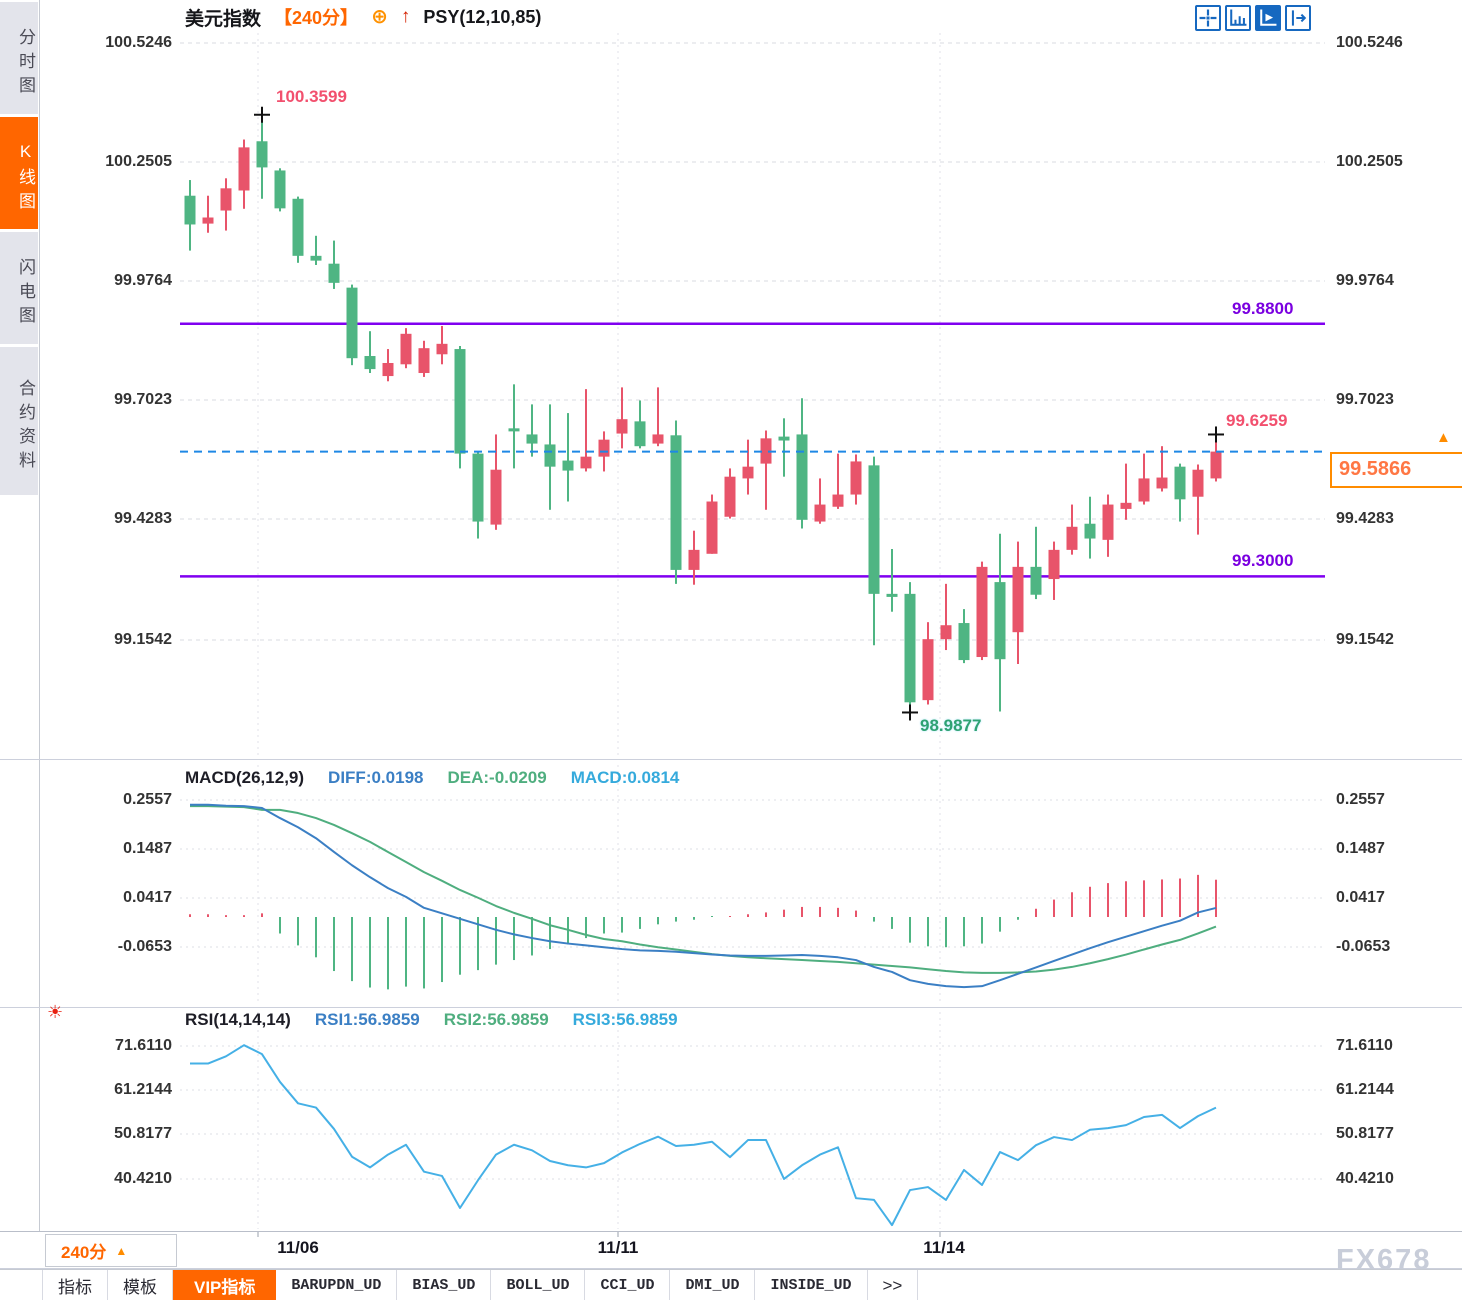 The width and height of the screenshot is (1462, 1300). Describe the element at coordinates (731, 1007) in the screenshot. I see `panel-divider` at that location.